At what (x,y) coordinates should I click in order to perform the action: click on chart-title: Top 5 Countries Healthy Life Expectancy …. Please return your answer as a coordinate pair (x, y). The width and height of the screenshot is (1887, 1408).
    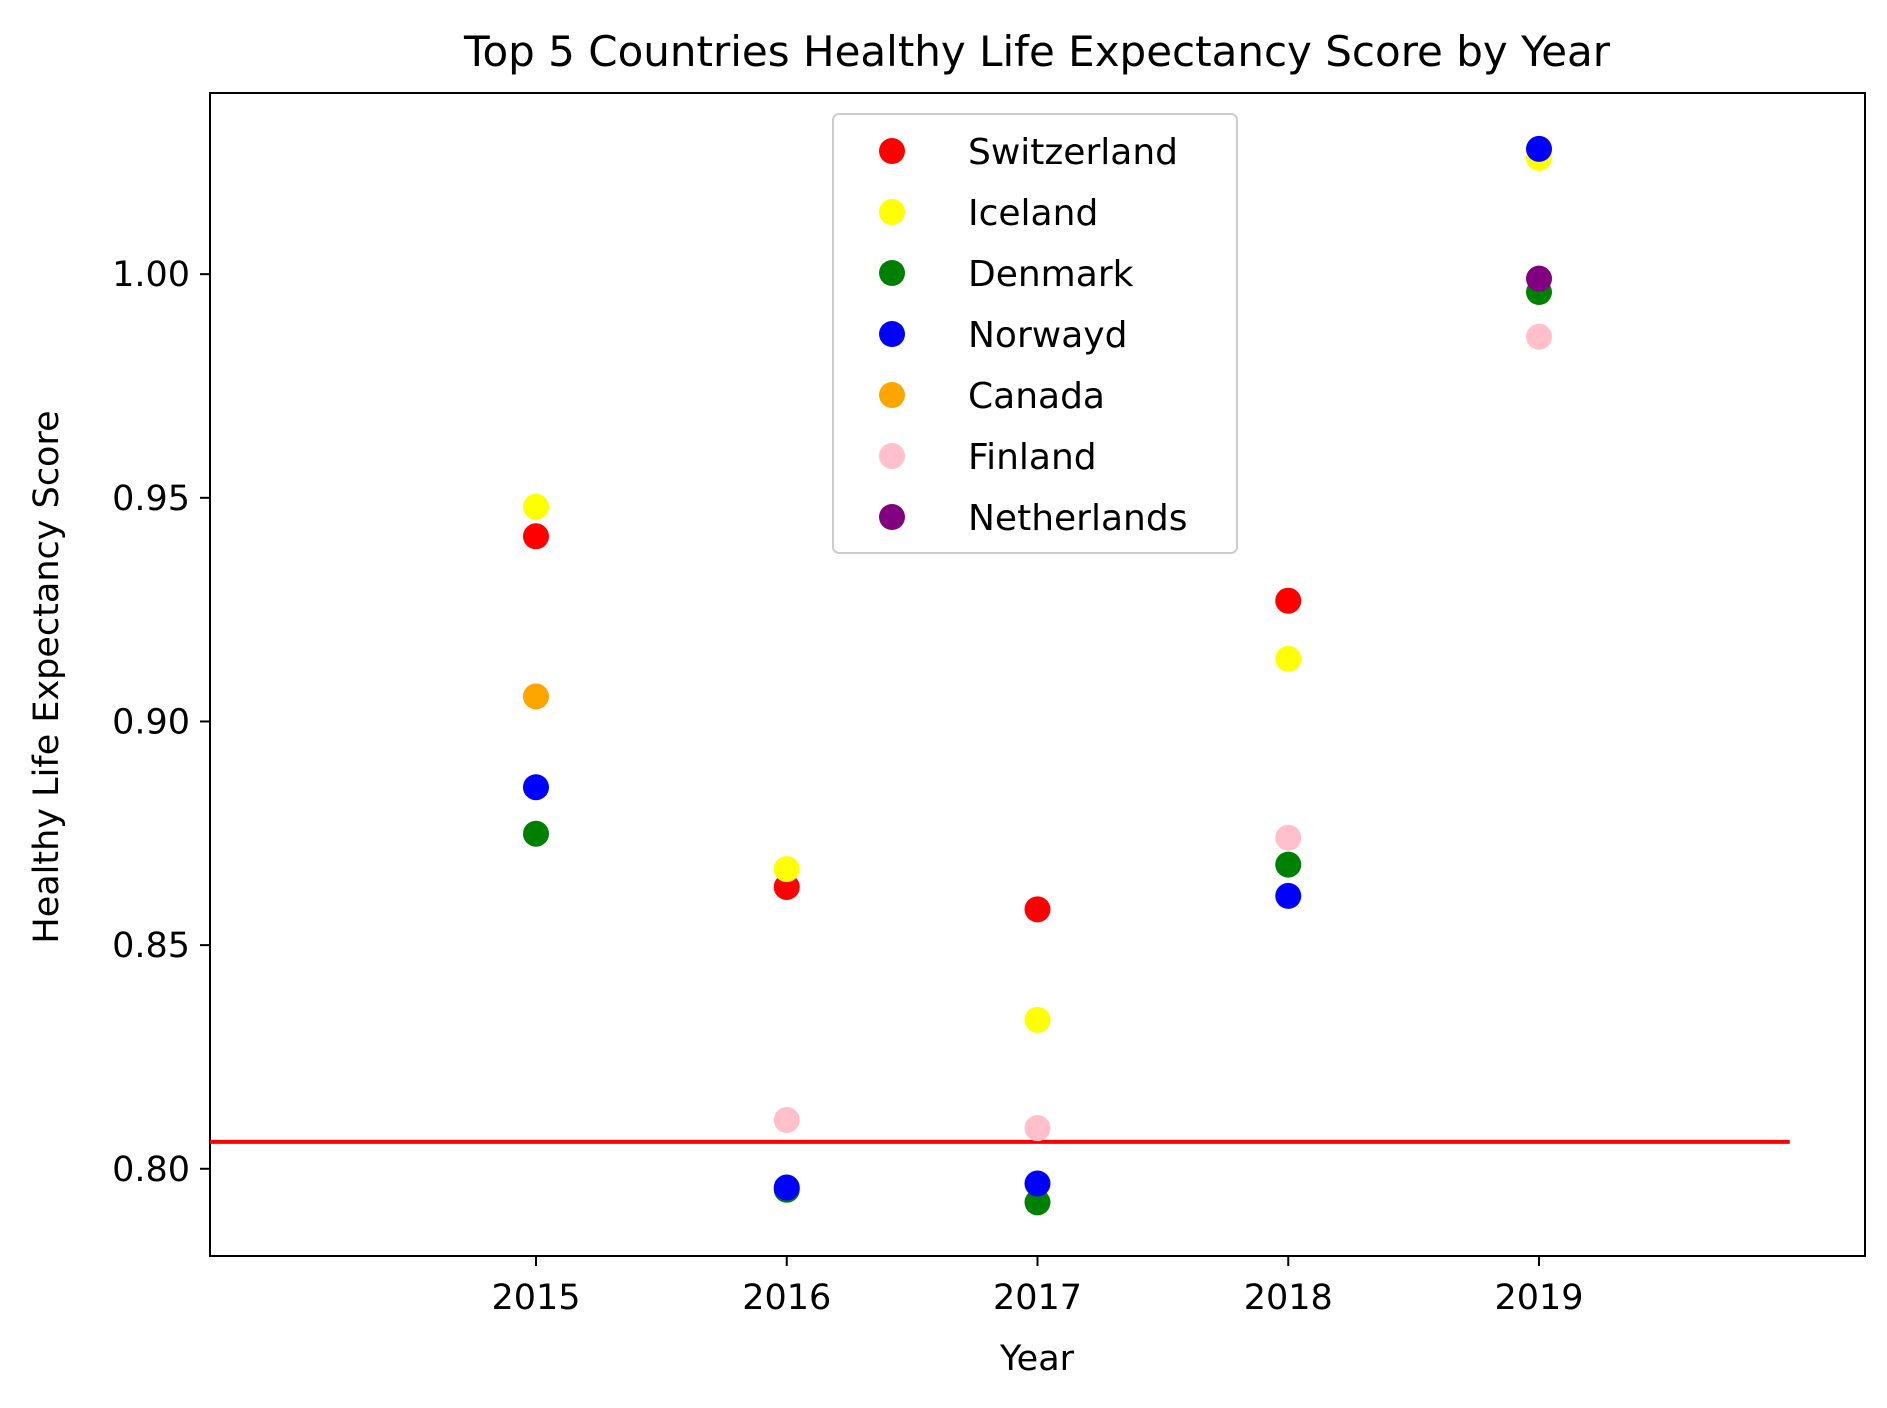
    Looking at the image, I should click on (1037, 51).